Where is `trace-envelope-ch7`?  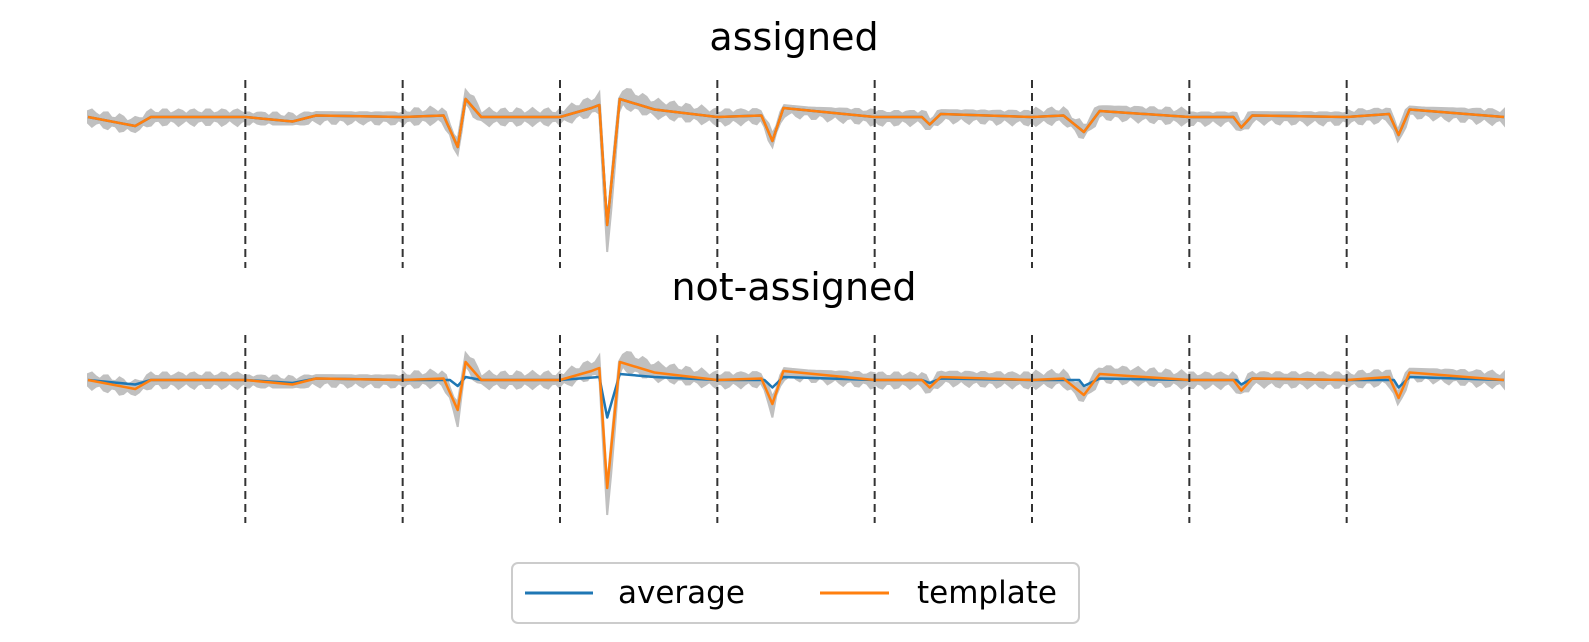
trace-envelope-ch7 is located at coordinates (1111, 384).